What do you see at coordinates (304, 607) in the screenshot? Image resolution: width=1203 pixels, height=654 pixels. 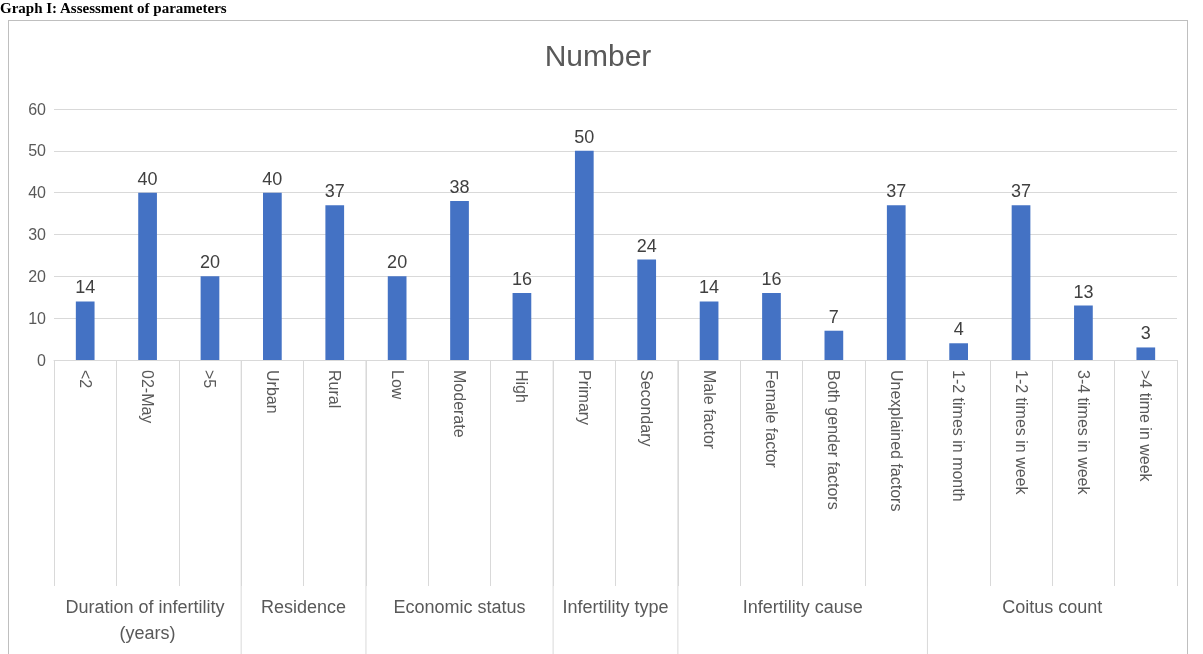 I see `text: Residence` at bounding box center [304, 607].